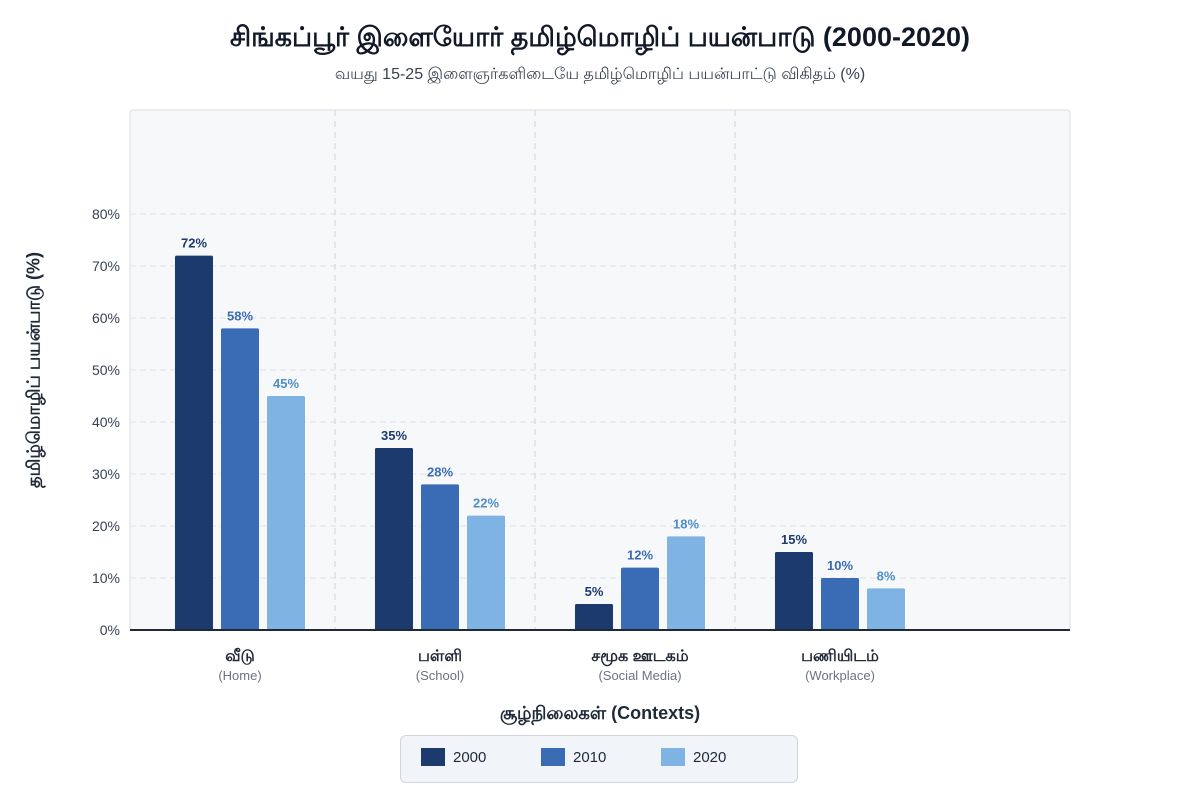 The width and height of the screenshot is (1200, 800). Describe the element at coordinates (286, 383) in the screenshot. I see `data-label-2020: 45%` at that location.